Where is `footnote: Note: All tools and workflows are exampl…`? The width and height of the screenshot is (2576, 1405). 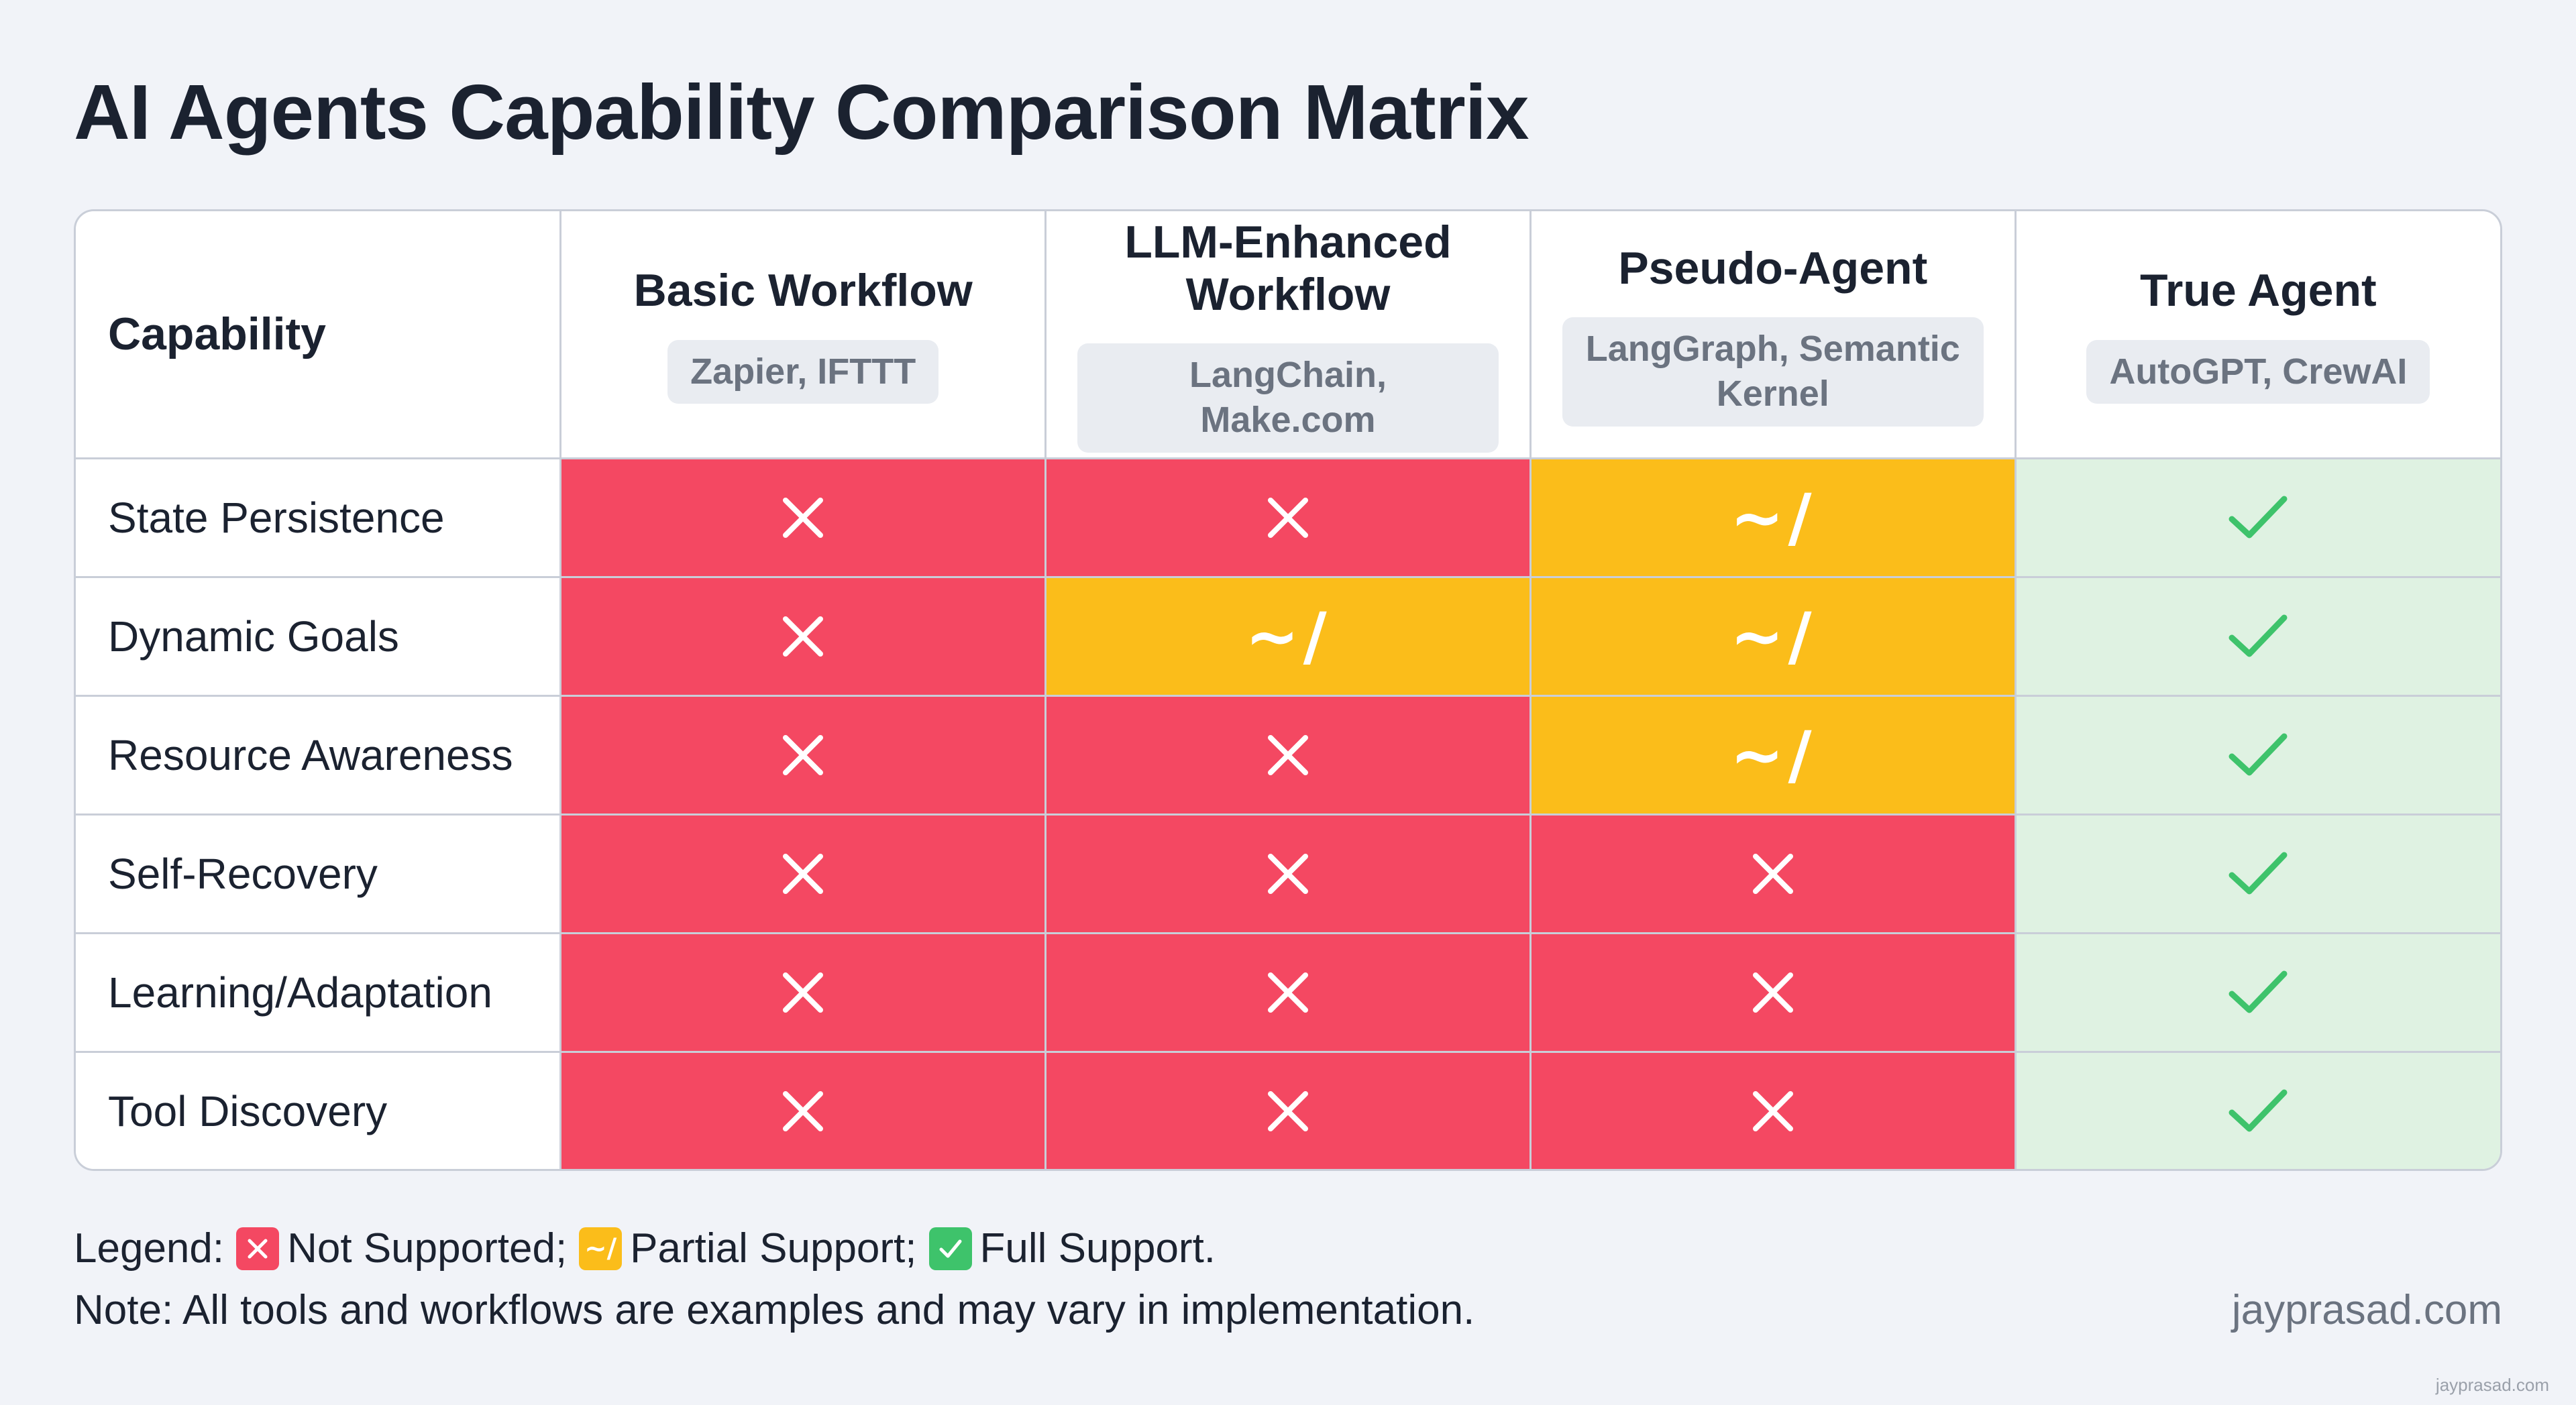
footnote: Note: All tools and workflows are exampl… is located at coordinates (774, 1310).